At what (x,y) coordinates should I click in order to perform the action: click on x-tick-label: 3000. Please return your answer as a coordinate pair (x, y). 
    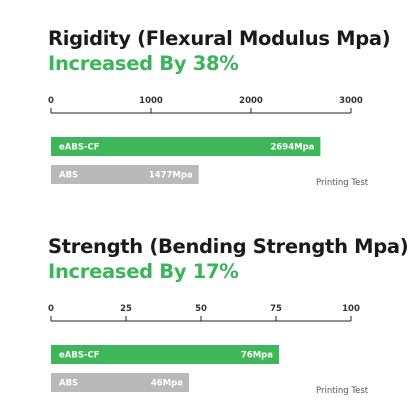
    Looking at the image, I should click on (351, 101).